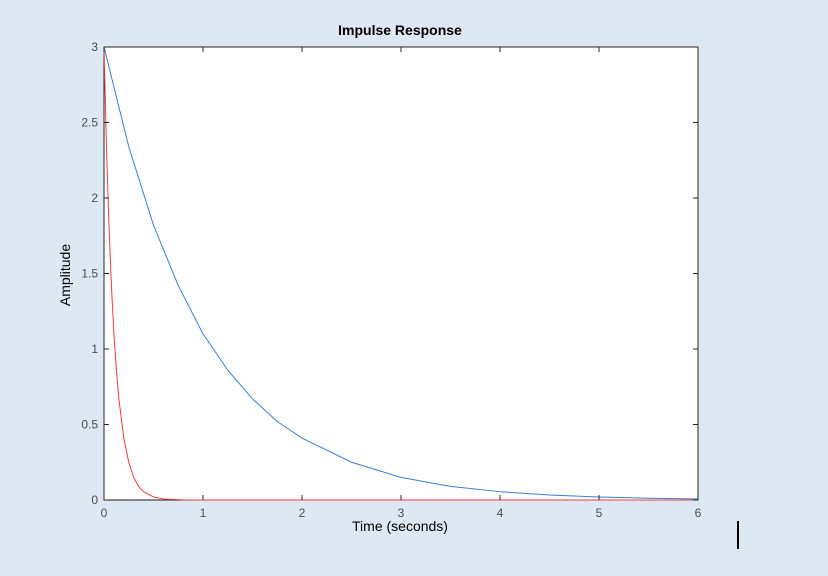  What do you see at coordinates (500, 513) in the screenshot?
I see `x-tick-label: 4` at bounding box center [500, 513].